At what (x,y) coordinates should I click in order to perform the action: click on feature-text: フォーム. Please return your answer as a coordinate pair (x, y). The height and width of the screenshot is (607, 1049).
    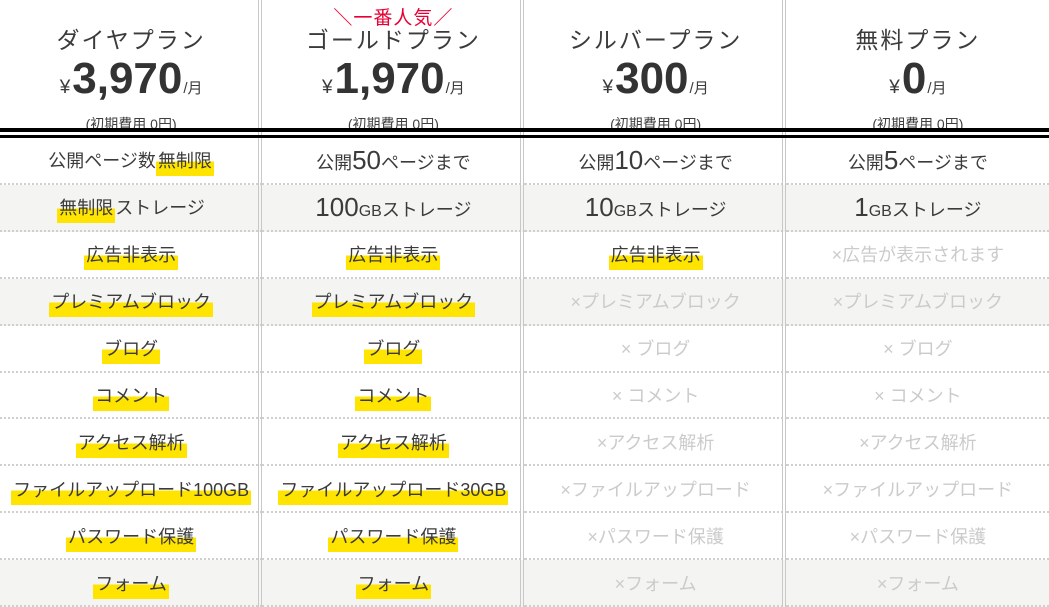
    Looking at the image, I should click on (131, 584).